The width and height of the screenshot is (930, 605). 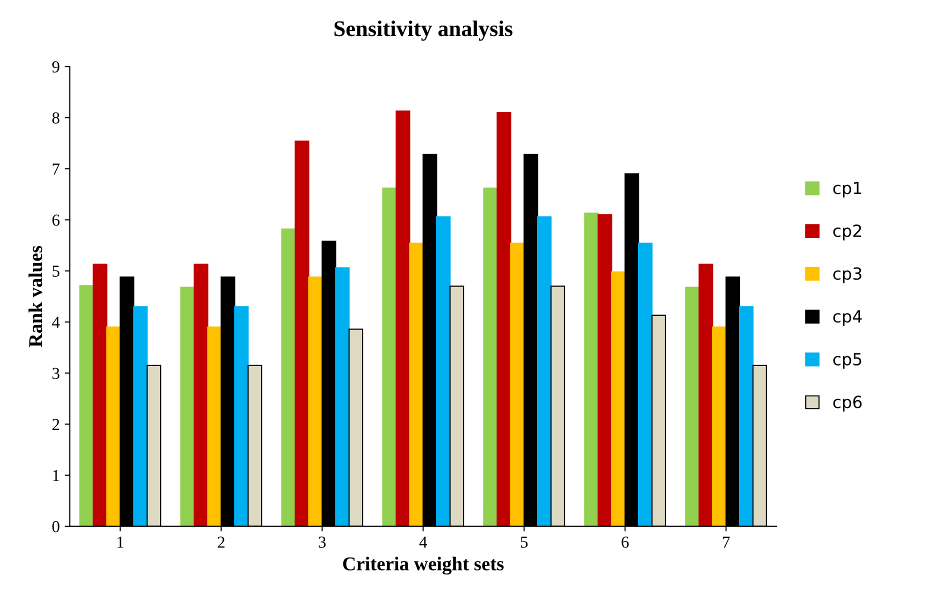 What do you see at coordinates (524, 542) in the screenshot?
I see `x-tick-label: 5` at bounding box center [524, 542].